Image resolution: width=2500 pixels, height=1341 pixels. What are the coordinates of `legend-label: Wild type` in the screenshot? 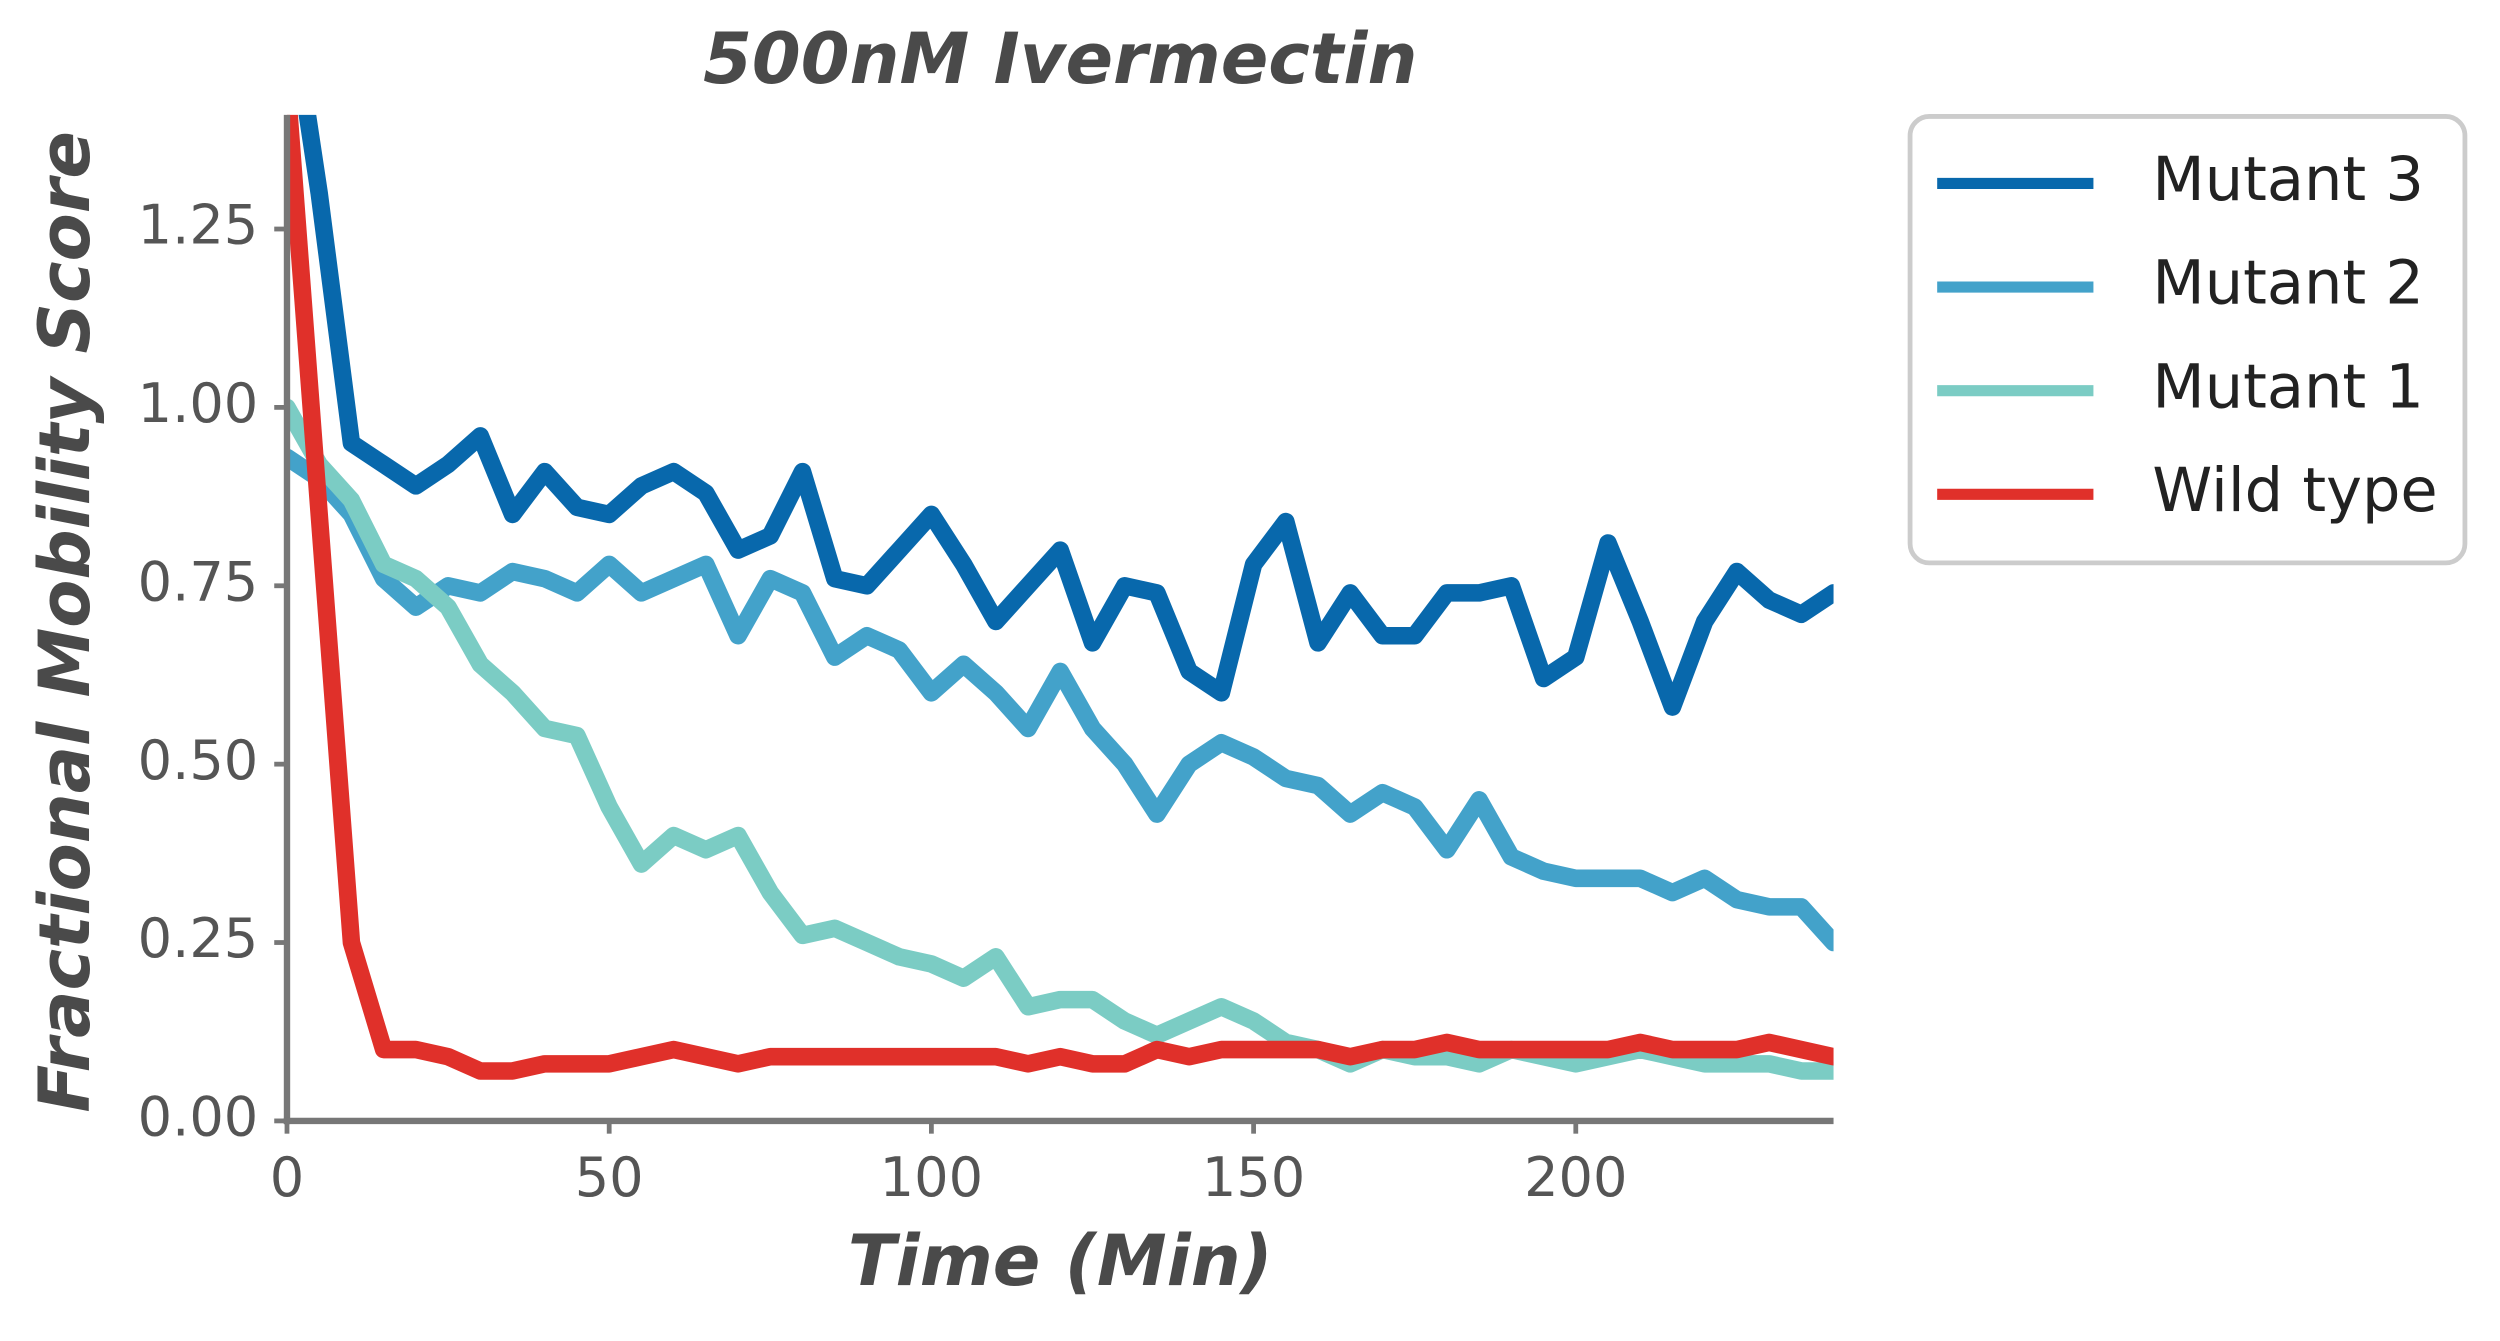 It's located at (2294, 491).